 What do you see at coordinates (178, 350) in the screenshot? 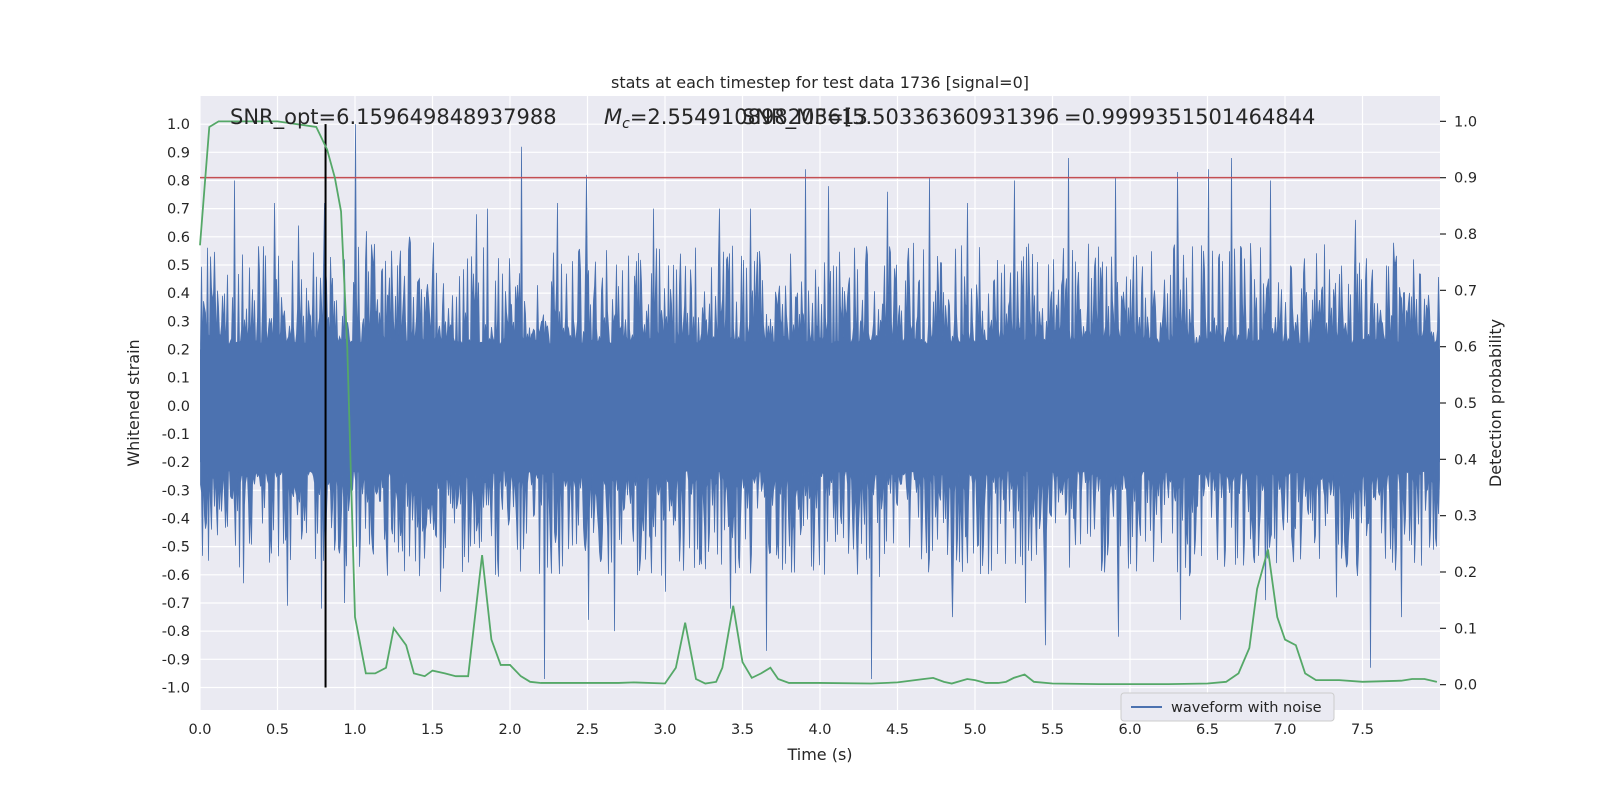
I see `y-tick-label-8: 0.2` at bounding box center [178, 350].